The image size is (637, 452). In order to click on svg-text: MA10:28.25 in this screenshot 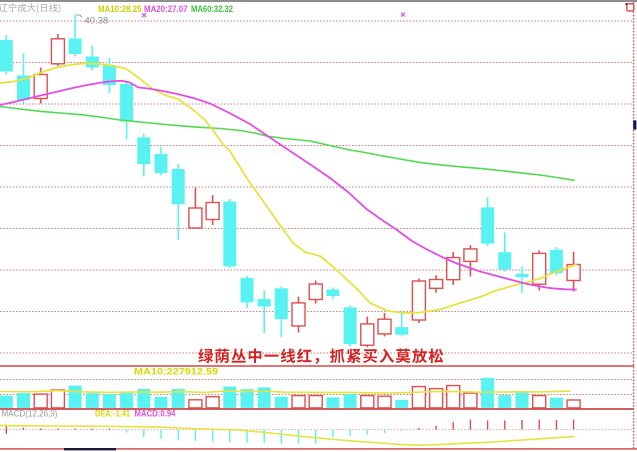, I will do `click(120, 9)`.